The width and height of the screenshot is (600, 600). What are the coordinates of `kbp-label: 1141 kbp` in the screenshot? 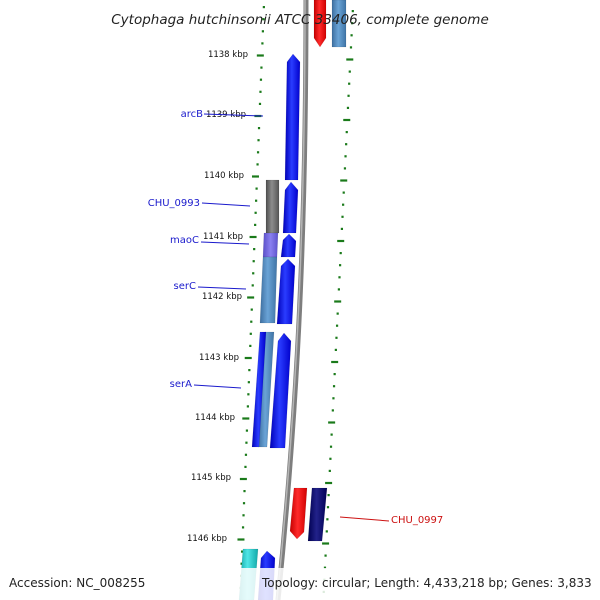 It's located at (223, 237).